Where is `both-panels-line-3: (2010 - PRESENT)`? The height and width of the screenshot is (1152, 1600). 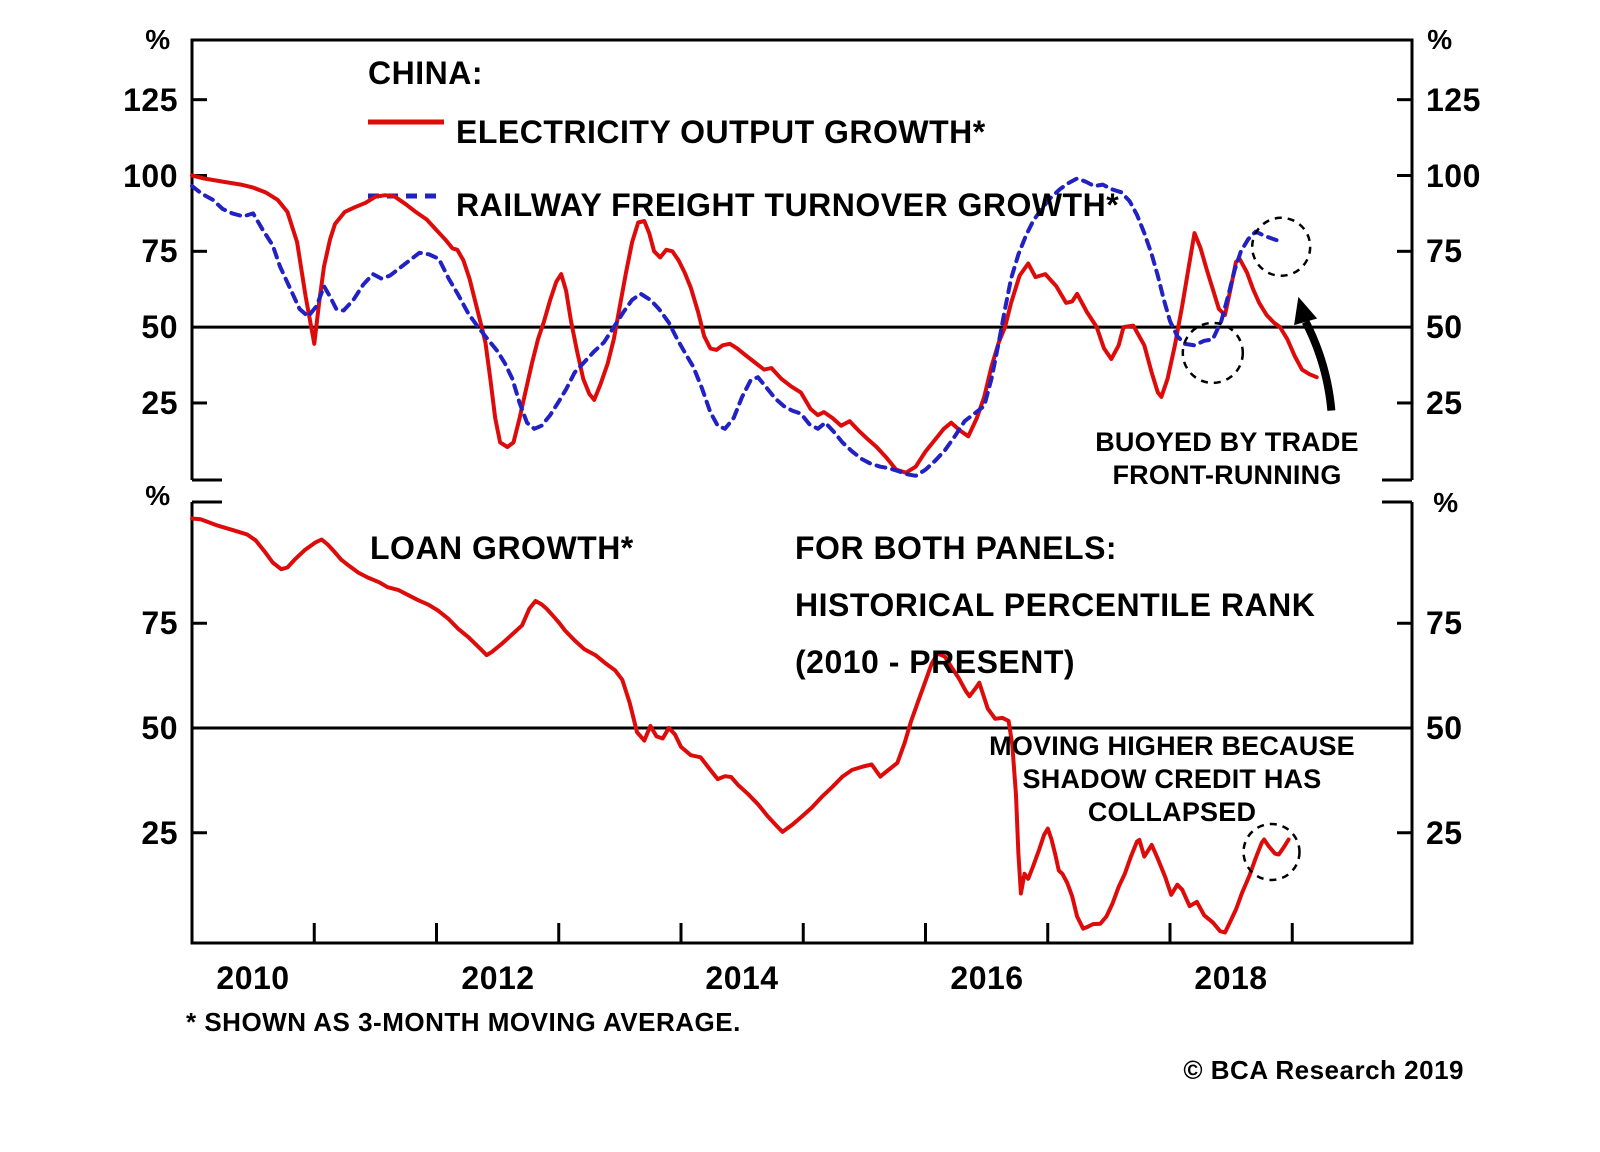
both-panels-line-3: (2010 - PRESENT) is located at coordinates (935, 662).